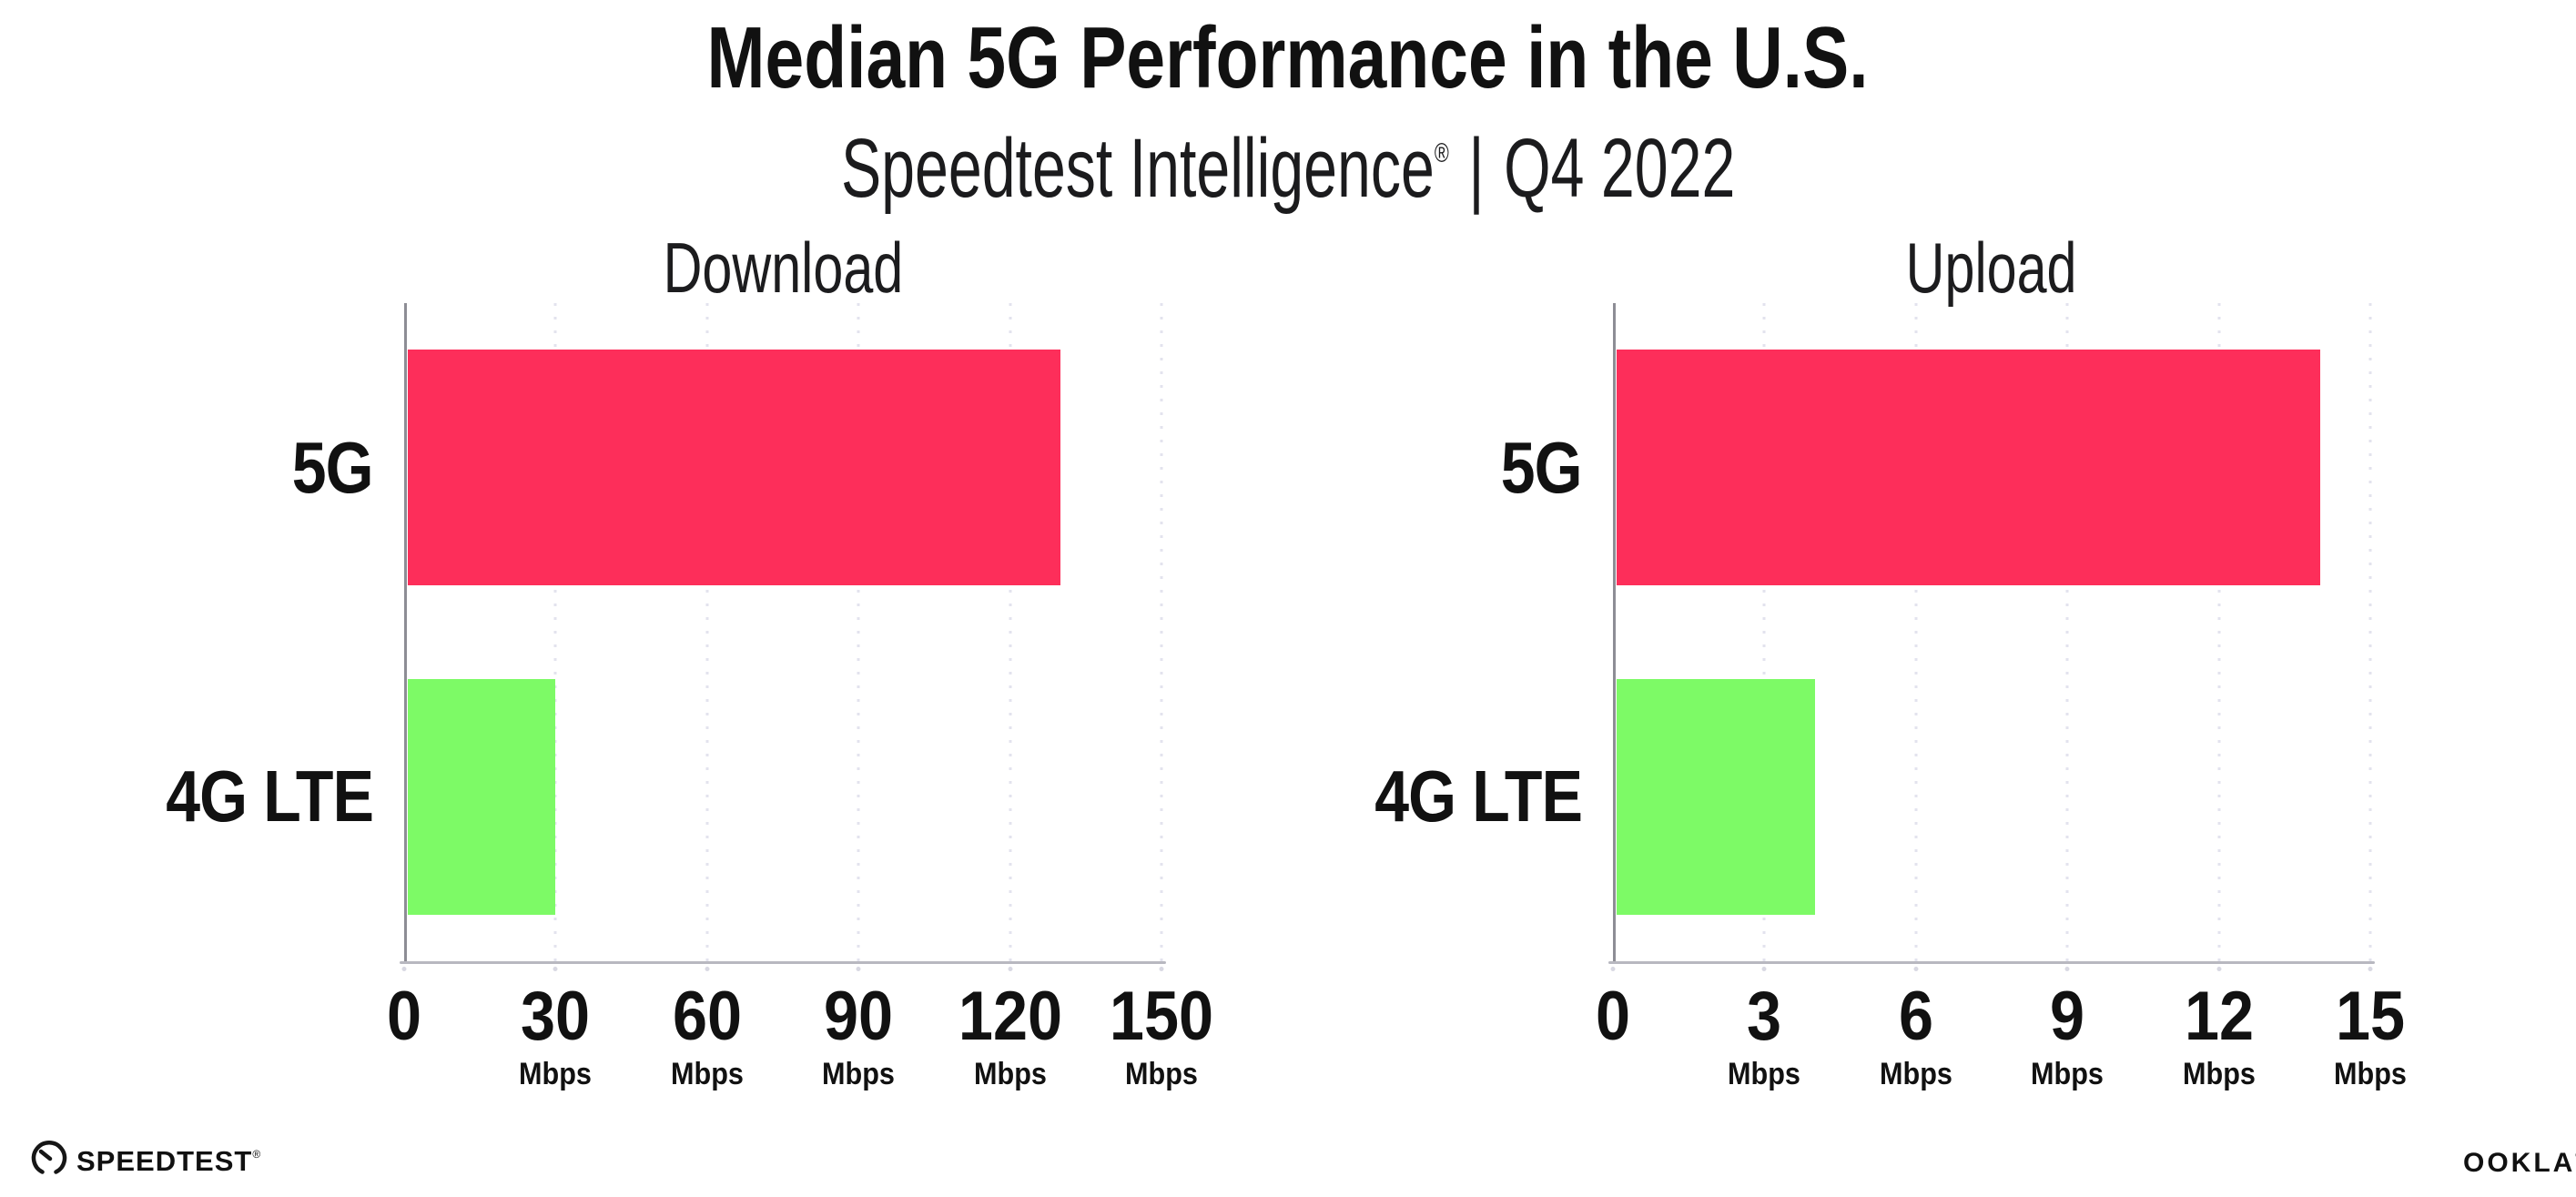  I want to click on x-tick: 3 Mbps, so click(1764, 1034).